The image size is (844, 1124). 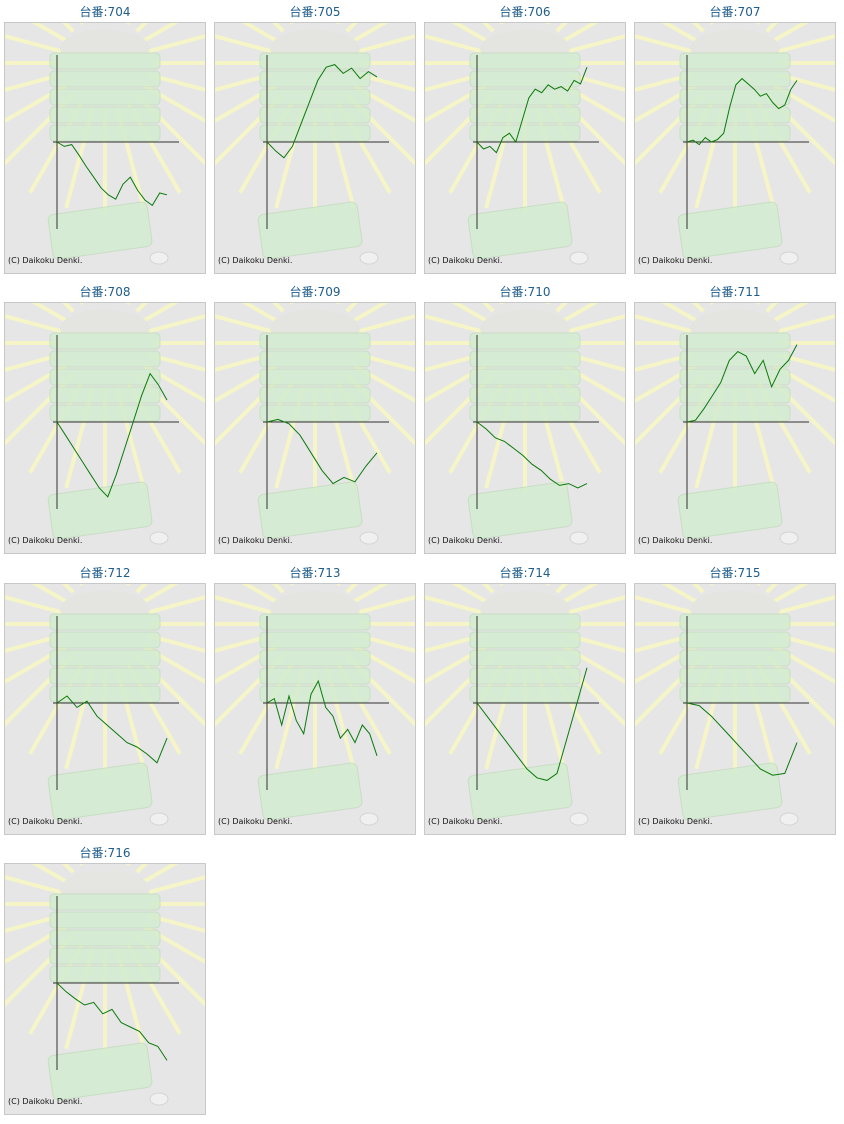 What do you see at coordinates (735, 292) in the screenshot?
I see `machine-number-title: 台番:711` at bounding box center [735, 292].